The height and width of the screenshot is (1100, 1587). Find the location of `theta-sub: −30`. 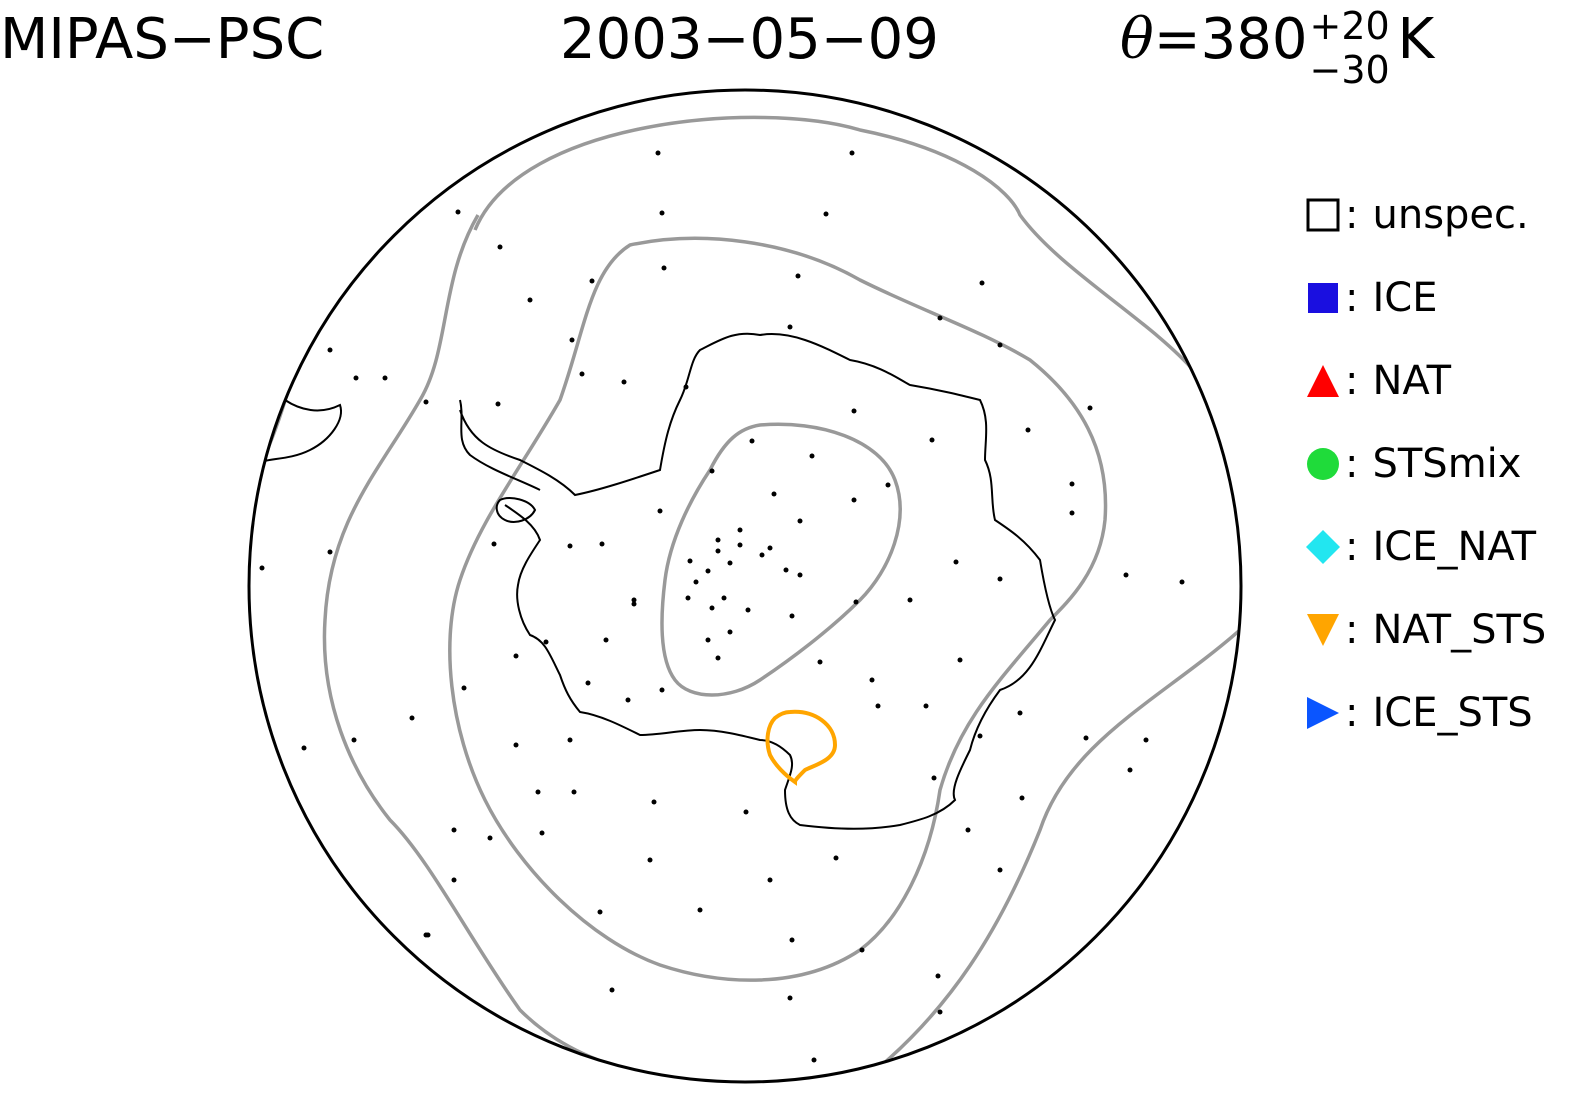

theta-sub: −30 is located at coordinates (1349, 70).